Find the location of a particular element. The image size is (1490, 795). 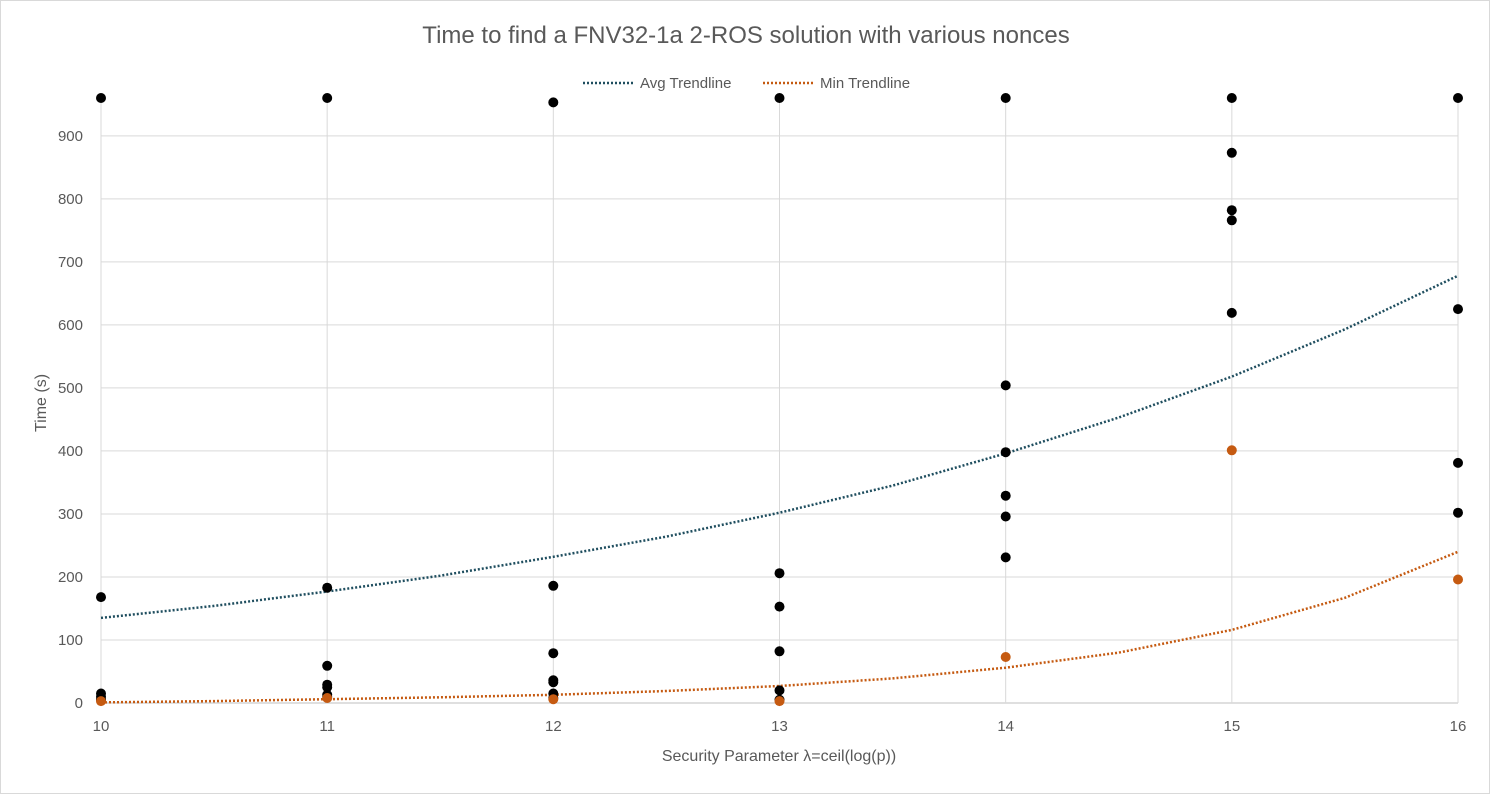

y-tick-label: 100 is located at coordinates (70, 640).